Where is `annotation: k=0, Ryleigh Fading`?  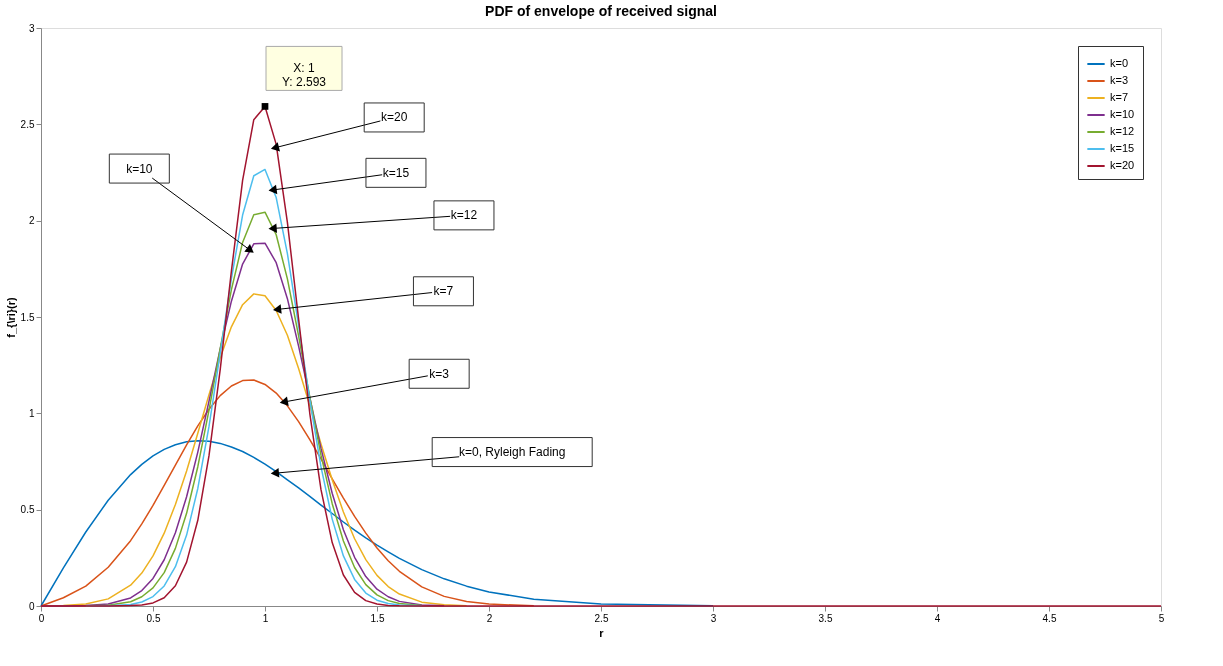 annotation: k=0, Ryleigh Fading is located at coordinates (512, 452).